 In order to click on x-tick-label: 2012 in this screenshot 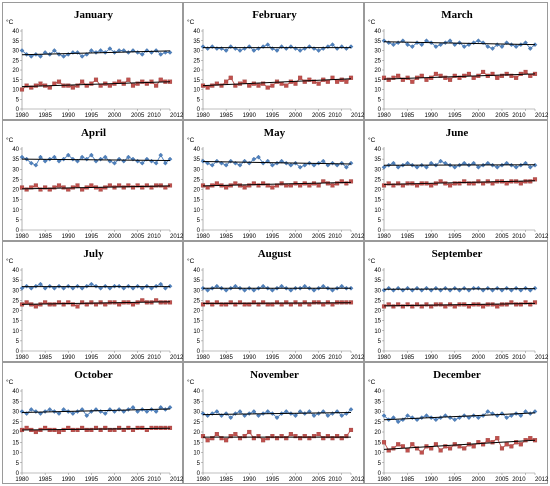, I will do `click(542, 480)`.